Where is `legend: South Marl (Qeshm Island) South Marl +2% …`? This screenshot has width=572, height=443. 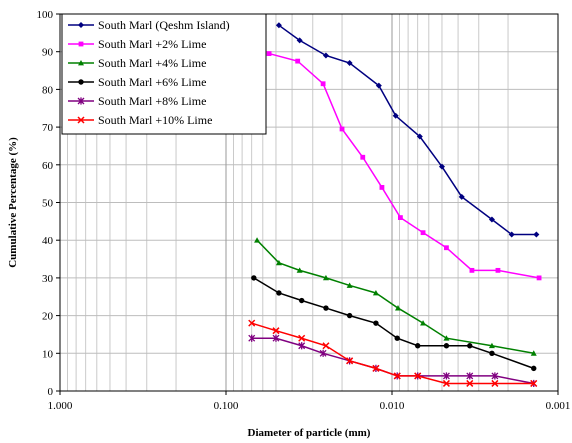
legend: South Marl (Qeshm Island) South Marl +2% … is located at coordinates (164, 74).